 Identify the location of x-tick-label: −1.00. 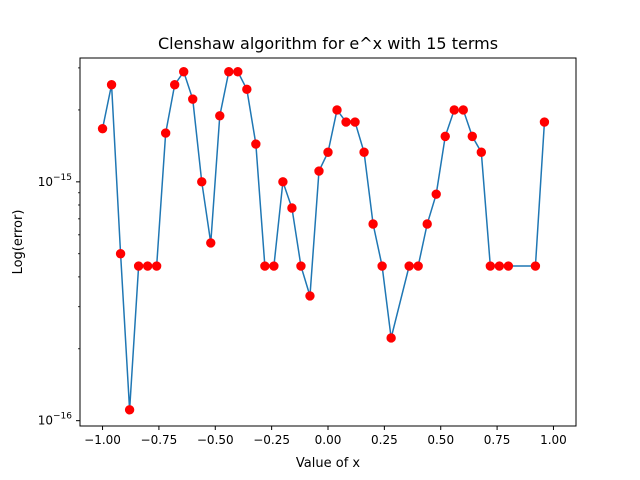
(102, 440).